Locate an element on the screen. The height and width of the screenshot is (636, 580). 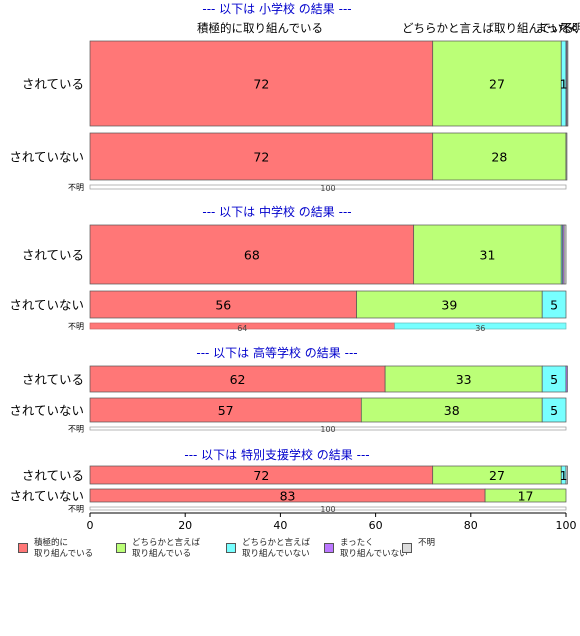
data-label: 68 is located at coordinates (252, 255).